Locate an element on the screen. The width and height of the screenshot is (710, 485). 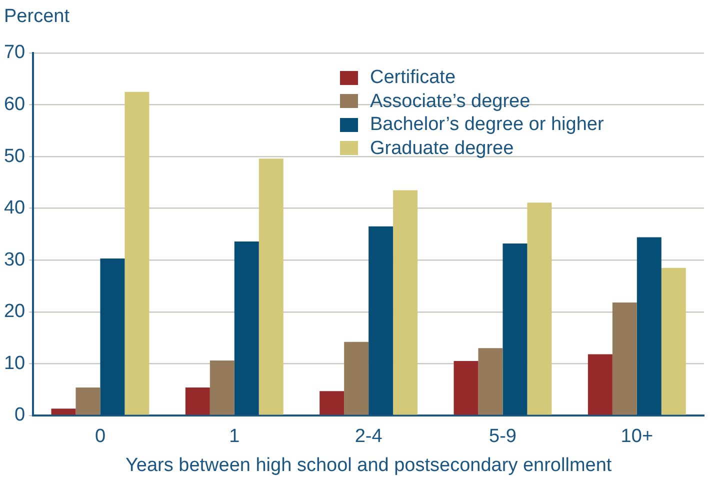
x-tick-label: 10+ is located at coordinates (637, 437).